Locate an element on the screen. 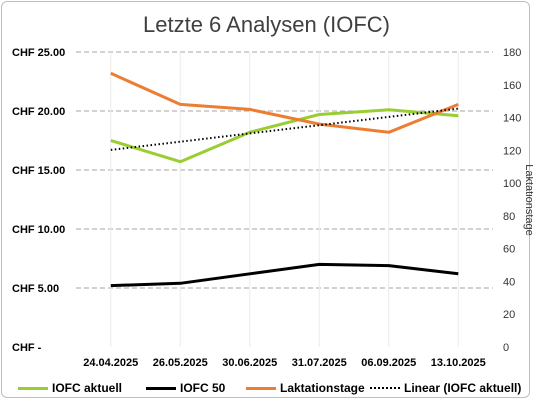 The height and width of the screenshot is (401, 533). chart-title: Letzte 6 Analysen (IOFC) is located at coordinates (266, 24).